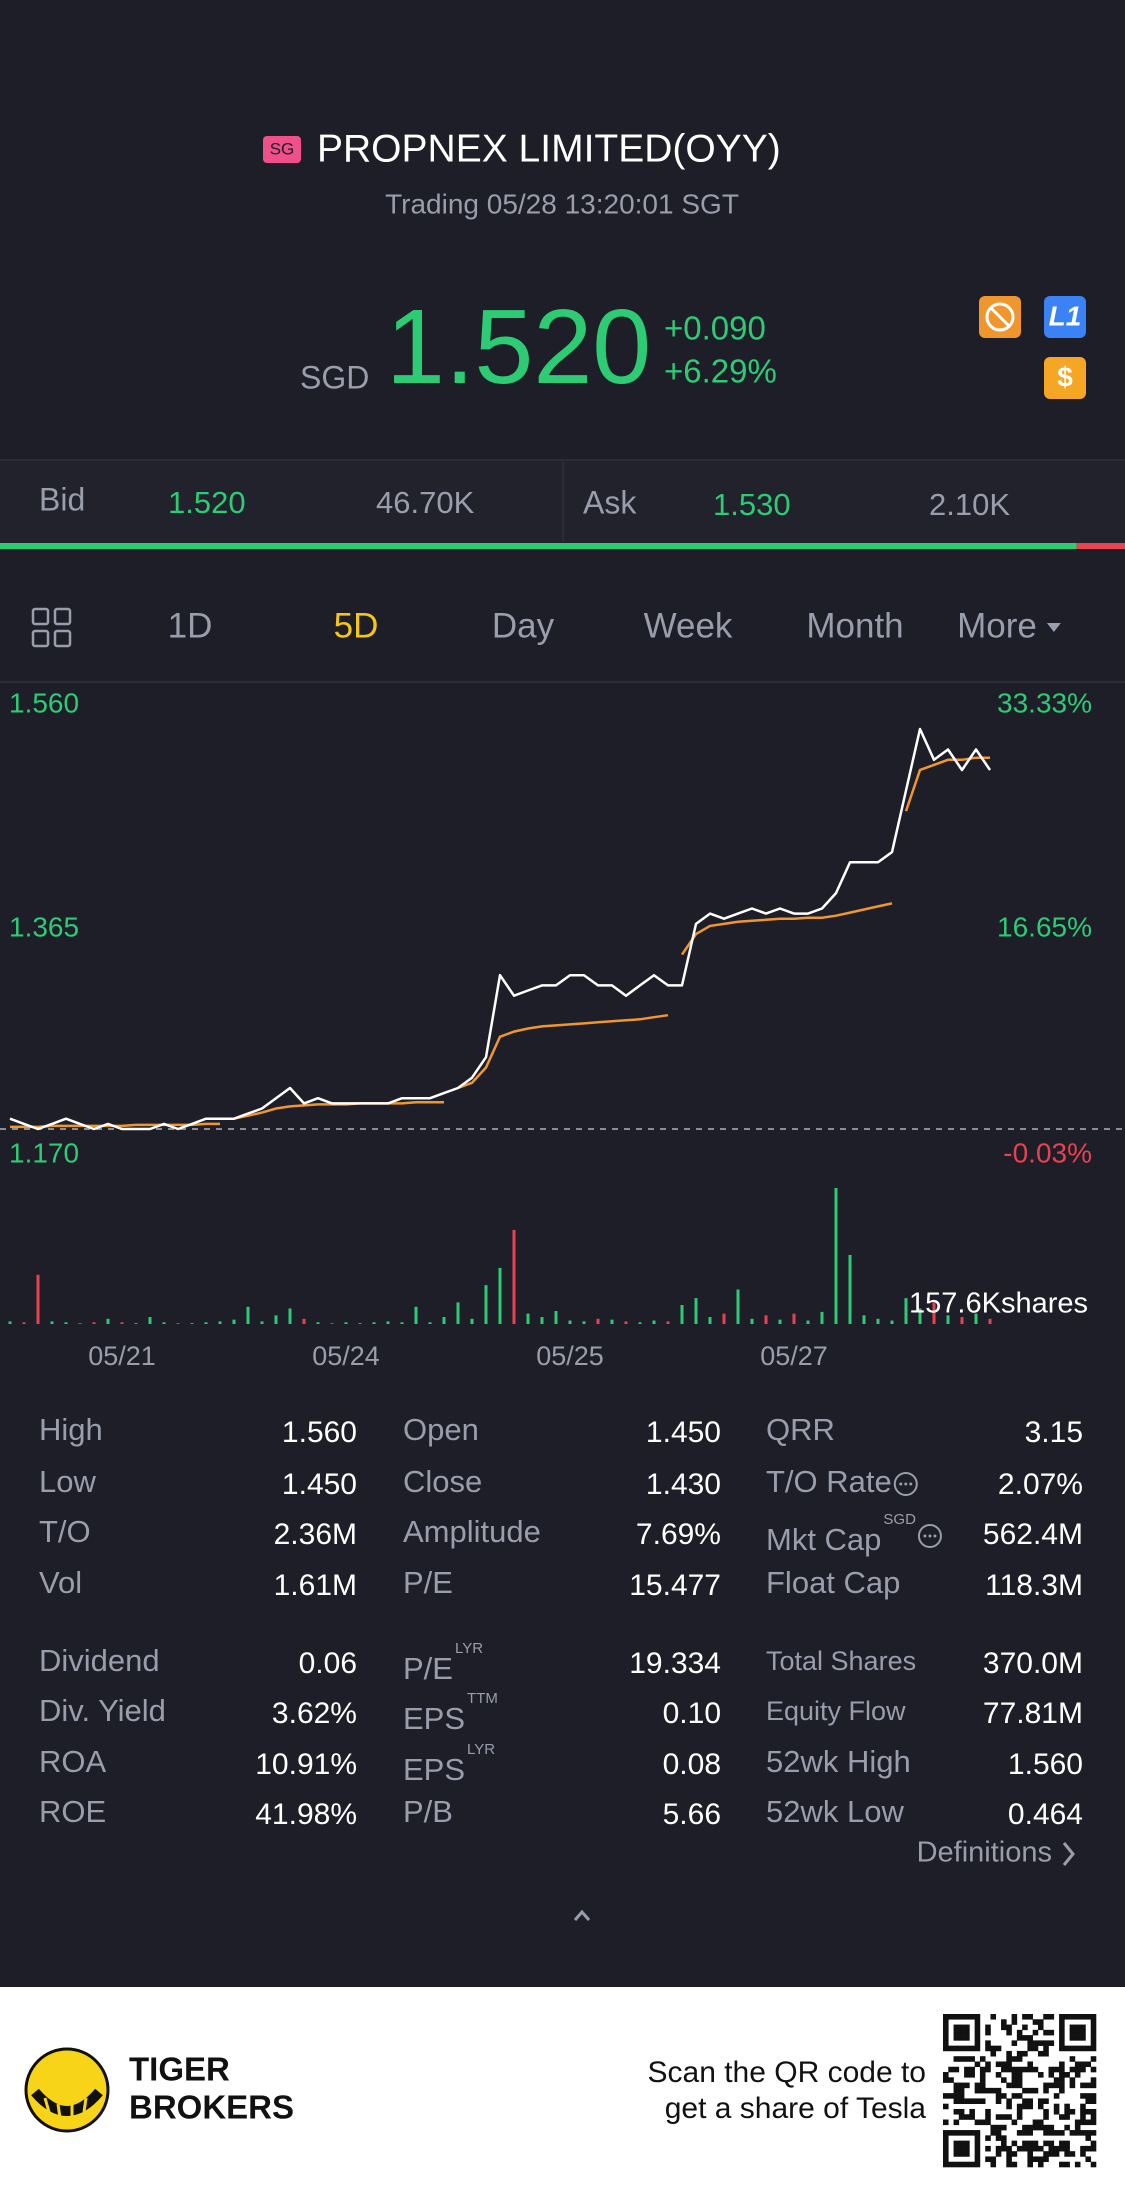 Image resolution: width=1125 pixels, height=2198 pixels. I want to click on date-label: 05/25, so click(570, 1356).